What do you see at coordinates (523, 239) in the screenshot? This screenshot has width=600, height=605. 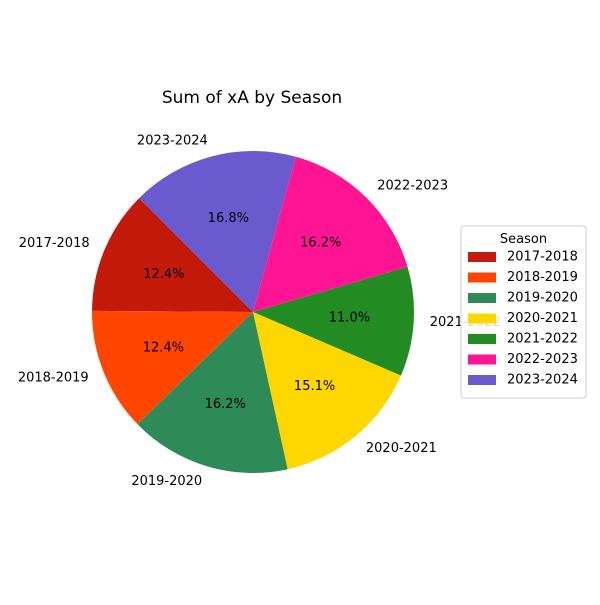 I see `legend-title: Season` at bounding box center [523, 239].